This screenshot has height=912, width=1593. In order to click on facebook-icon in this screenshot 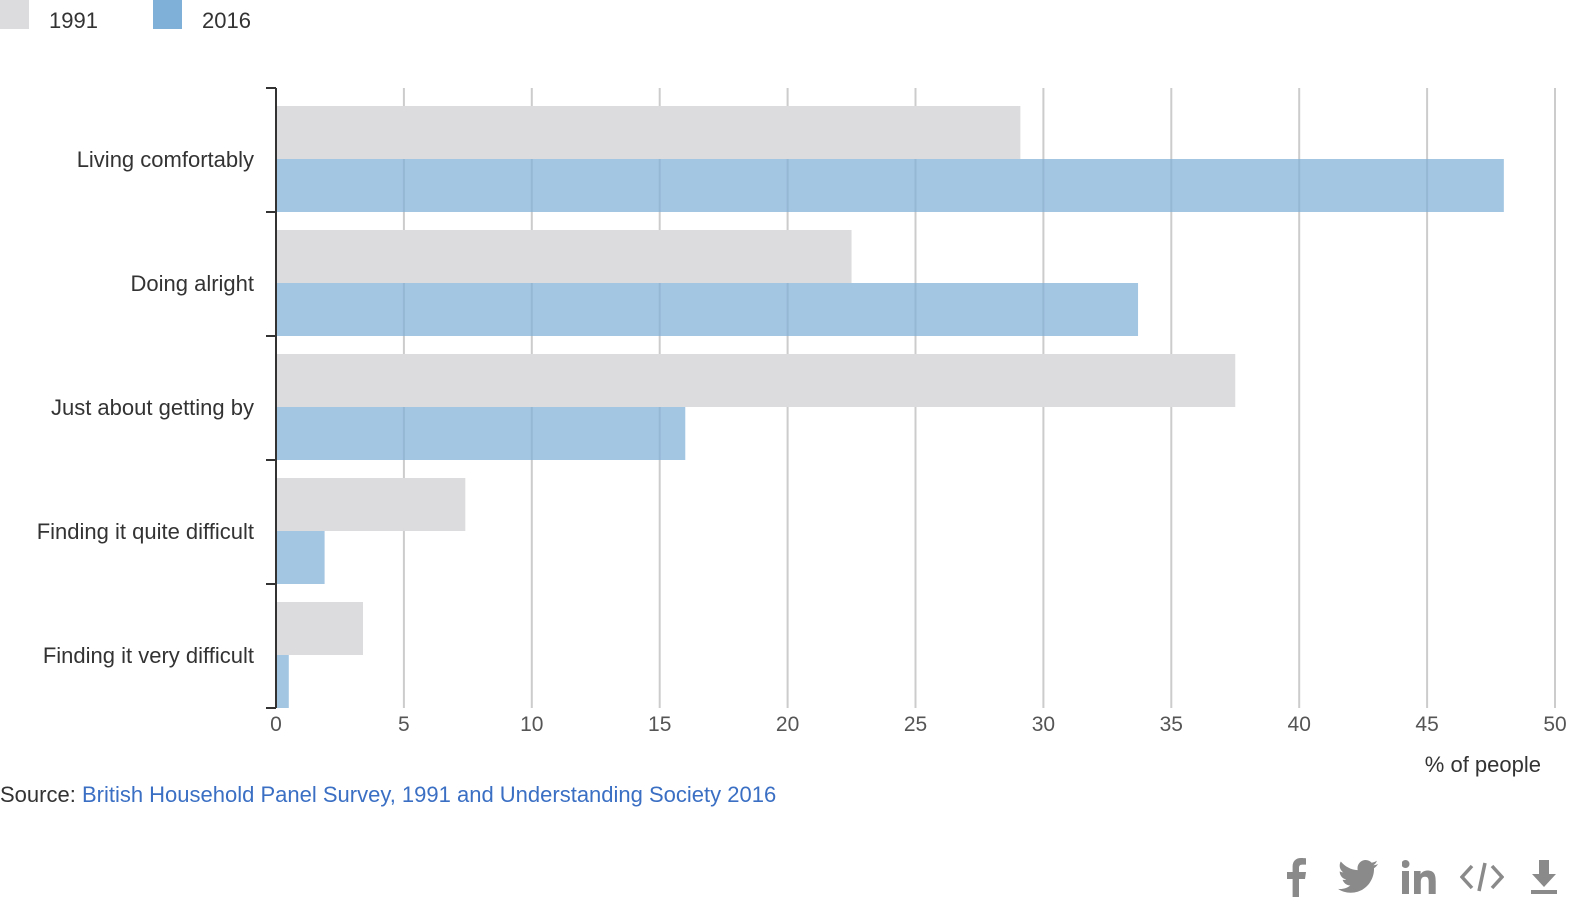, I will do `click(1296, 877)`.